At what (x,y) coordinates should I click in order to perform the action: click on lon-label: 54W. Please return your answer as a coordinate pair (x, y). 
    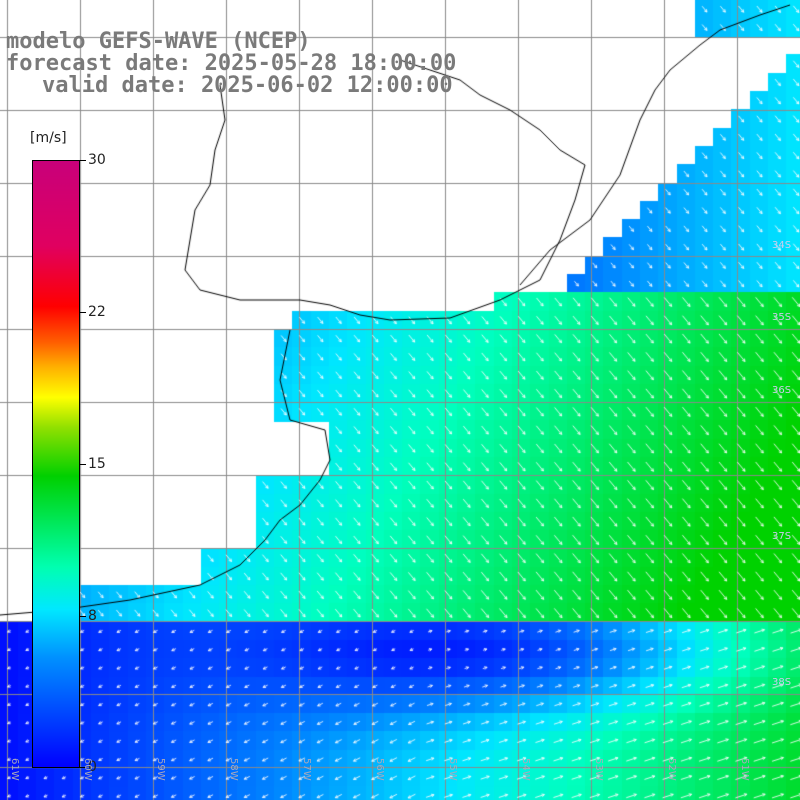
    Looking at the image, I should click on (525, 769).